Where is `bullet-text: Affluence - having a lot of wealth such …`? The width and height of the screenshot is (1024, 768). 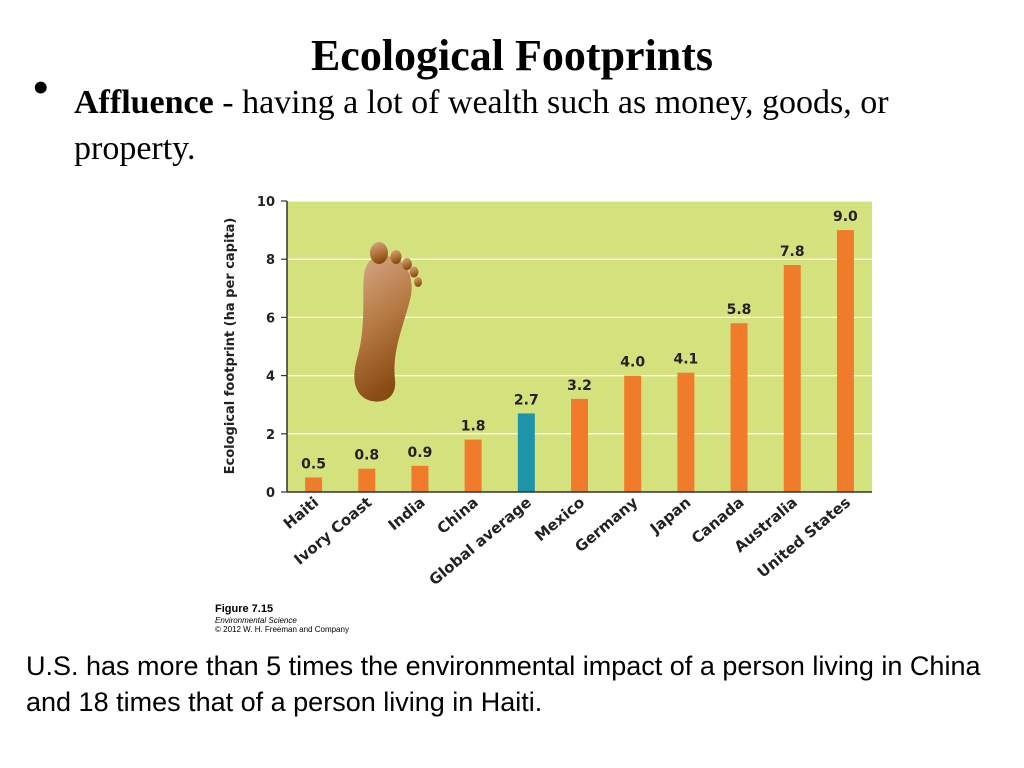
bullet-text: Affluence - having a lot of wealth such … is located at coordinates (544, 126).